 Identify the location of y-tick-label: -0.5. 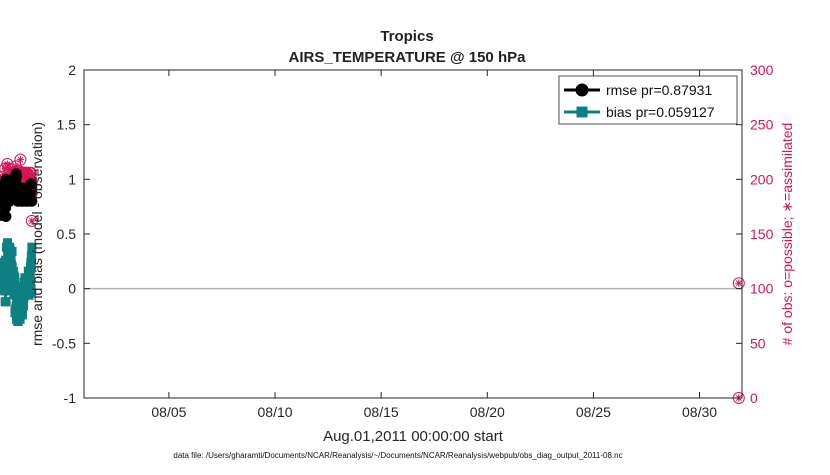
(64, 343).